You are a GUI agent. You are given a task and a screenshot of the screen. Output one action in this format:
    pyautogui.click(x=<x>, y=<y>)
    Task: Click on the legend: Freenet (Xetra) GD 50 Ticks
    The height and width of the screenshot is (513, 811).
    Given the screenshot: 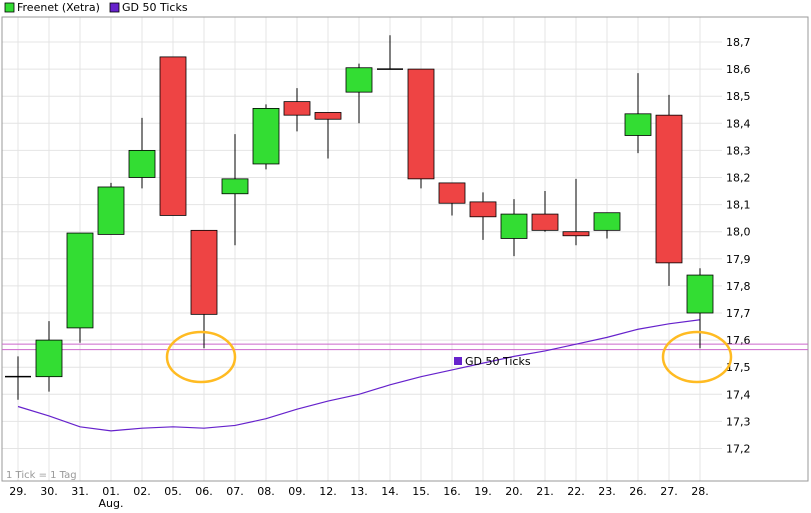 What is the action you would take?
    pyautogui.click(x=96, y=7)
    